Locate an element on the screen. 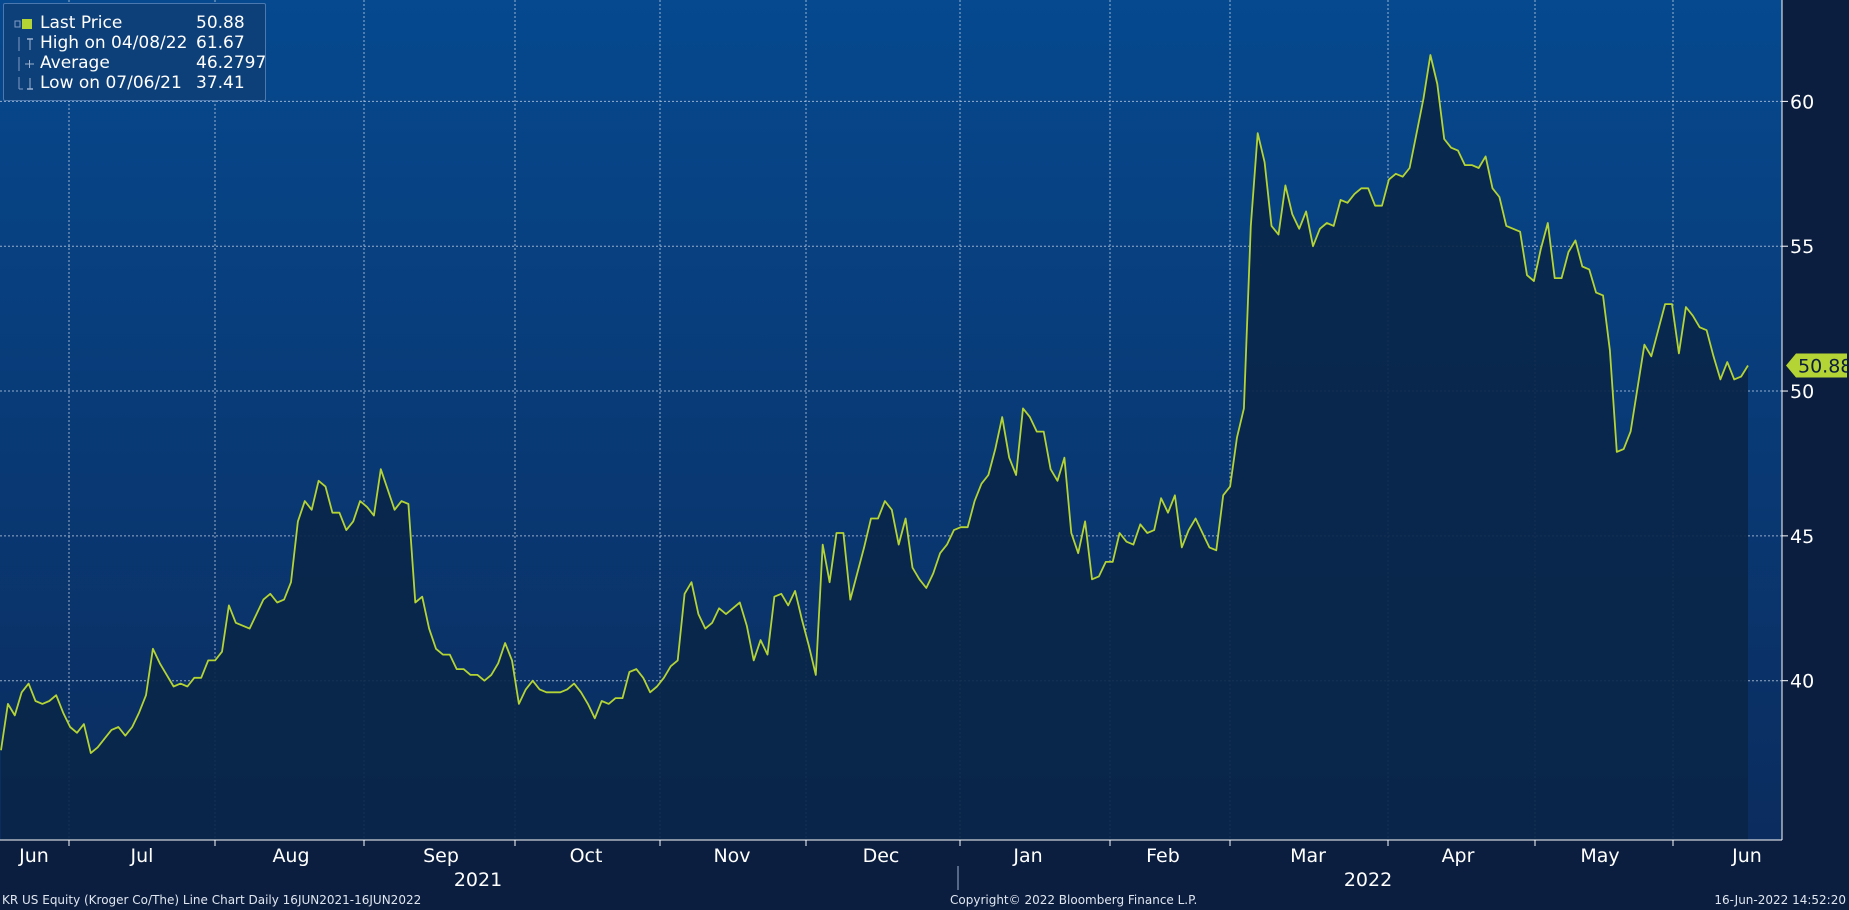  x-tick-label: Mar is located at coordinates (1308, 856).